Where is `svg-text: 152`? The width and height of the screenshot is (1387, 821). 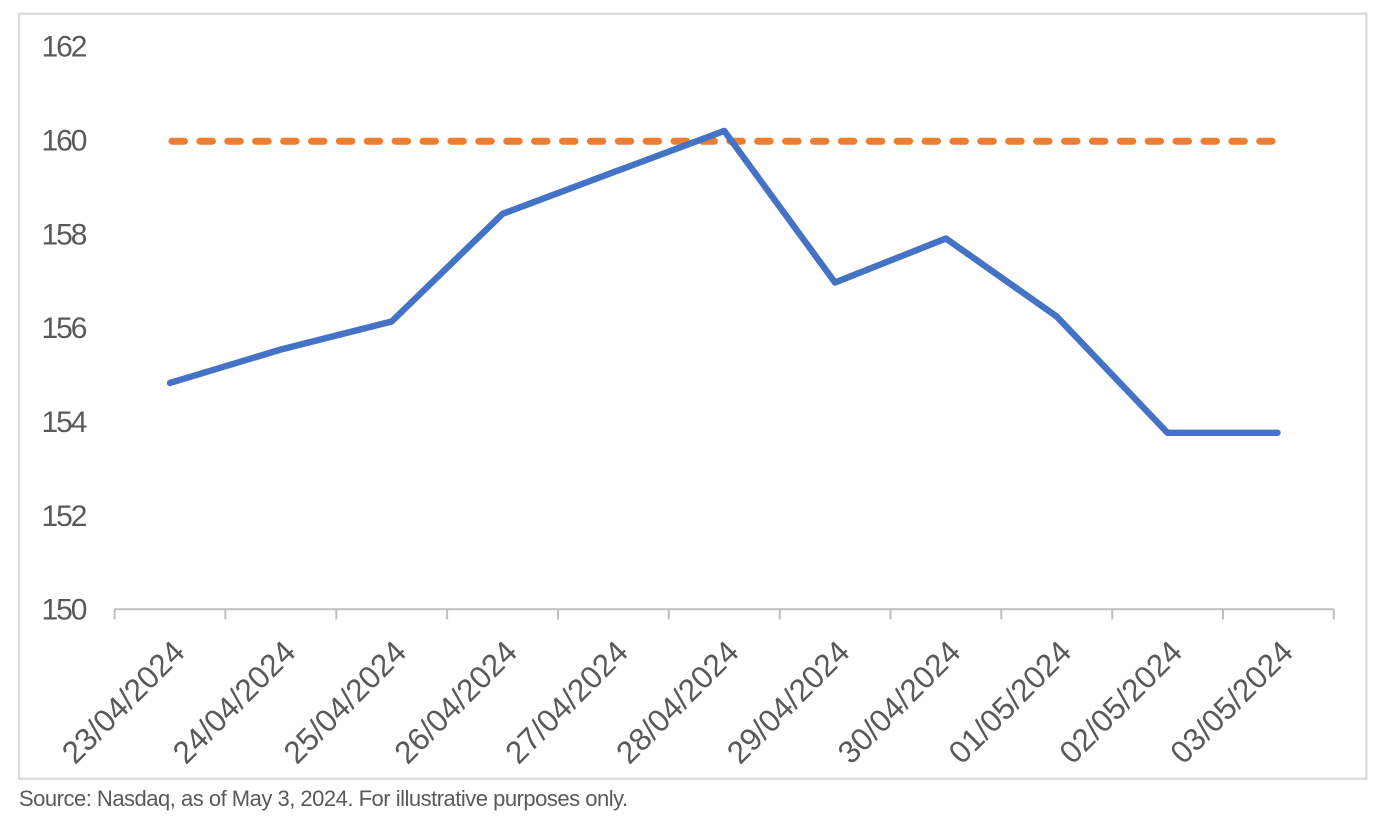 svg-text: 152 is located at coordinates (63, 516).